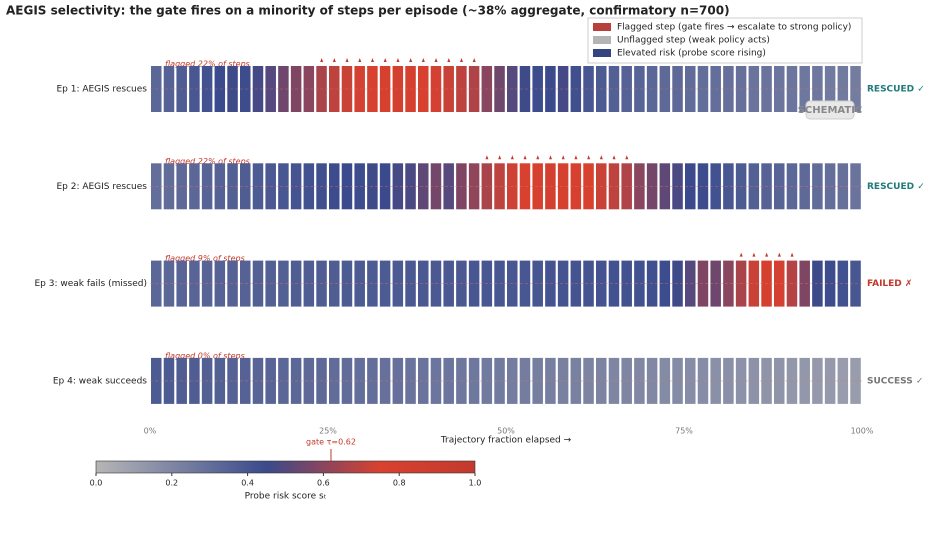 The height and width of the screenshot is (546, 931). What do you see at coordinates (150, 431) in the screenshot?
I see `x-tick-label: 0%` at bounding box center [150, 431].